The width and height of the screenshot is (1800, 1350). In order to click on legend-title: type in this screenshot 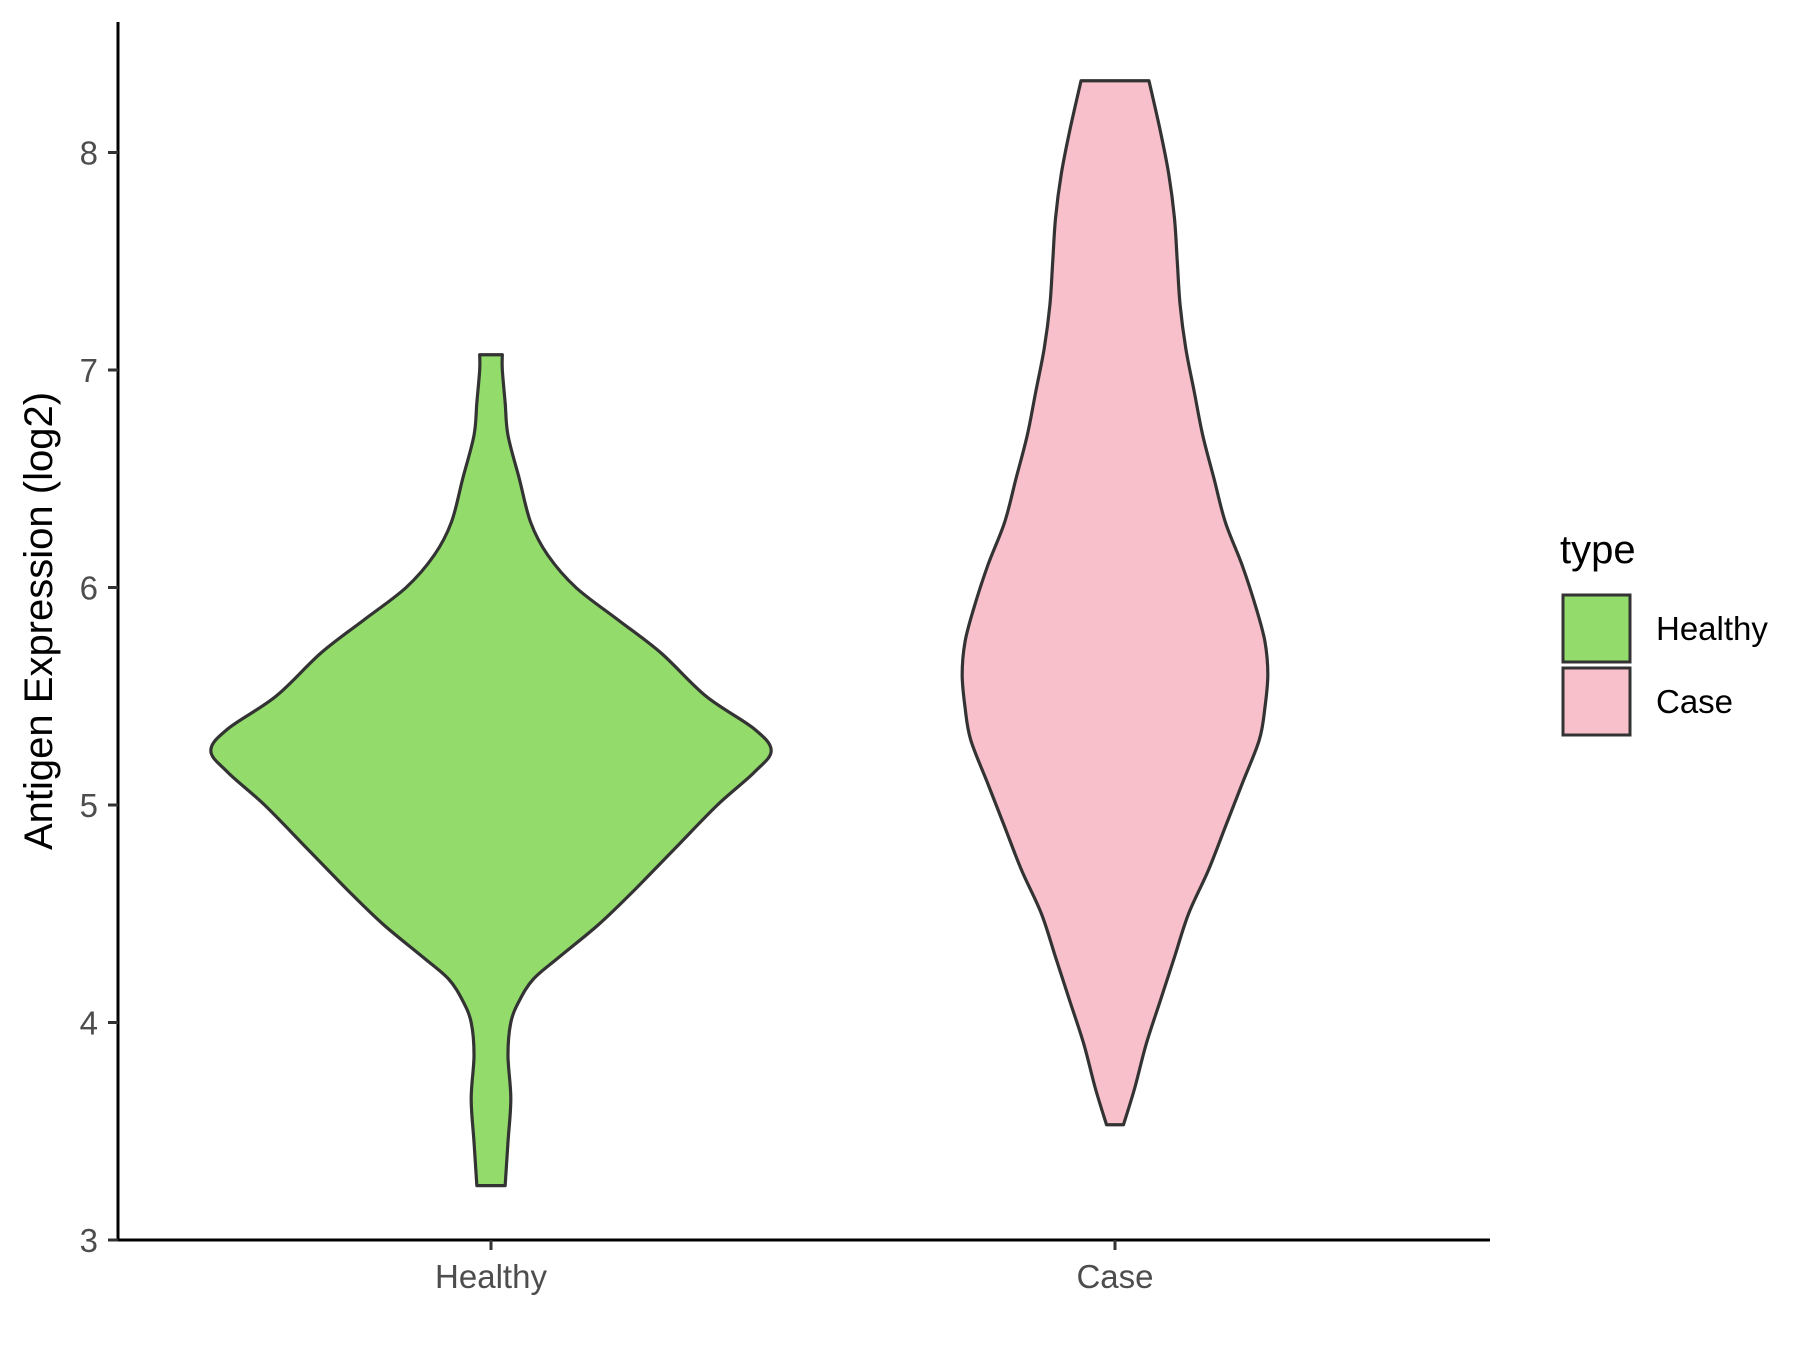, I will do `click(1598, 550)`.